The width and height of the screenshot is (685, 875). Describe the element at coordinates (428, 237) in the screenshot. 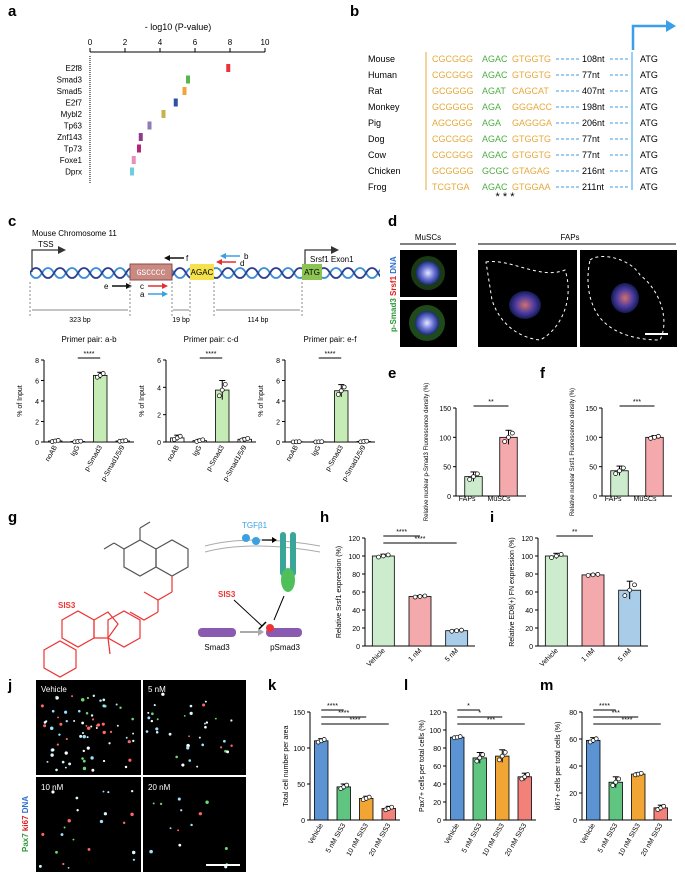

I see `musc-header: MuSCs` at that location.